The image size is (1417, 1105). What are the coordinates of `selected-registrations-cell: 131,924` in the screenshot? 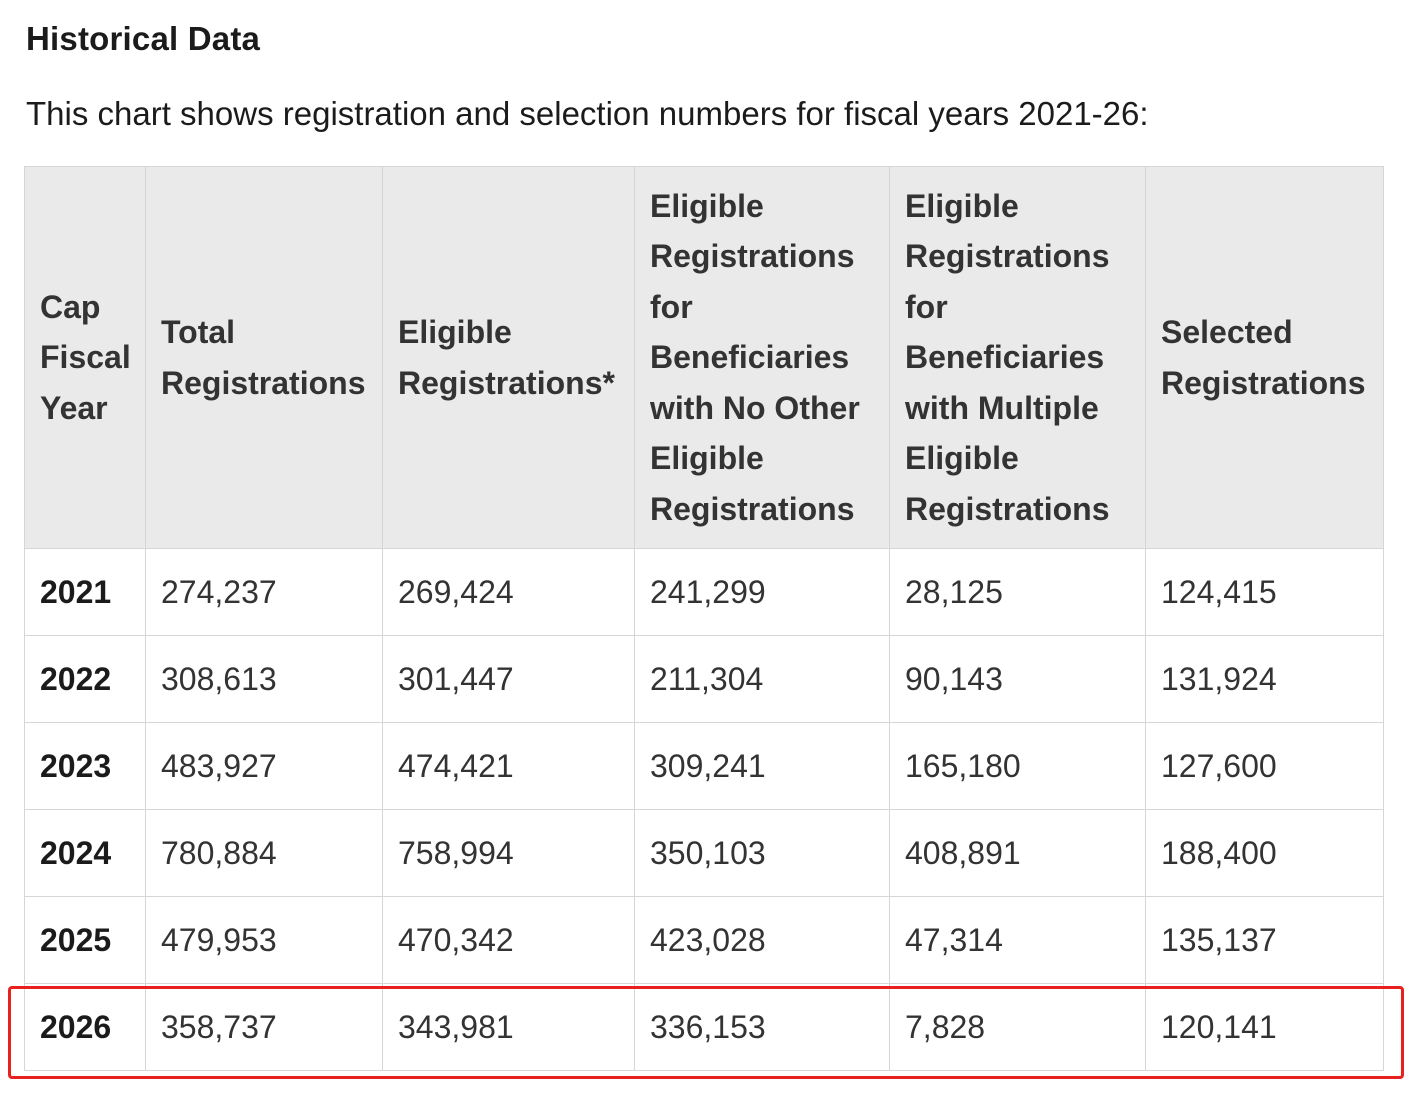 It's located at (1264, 679).